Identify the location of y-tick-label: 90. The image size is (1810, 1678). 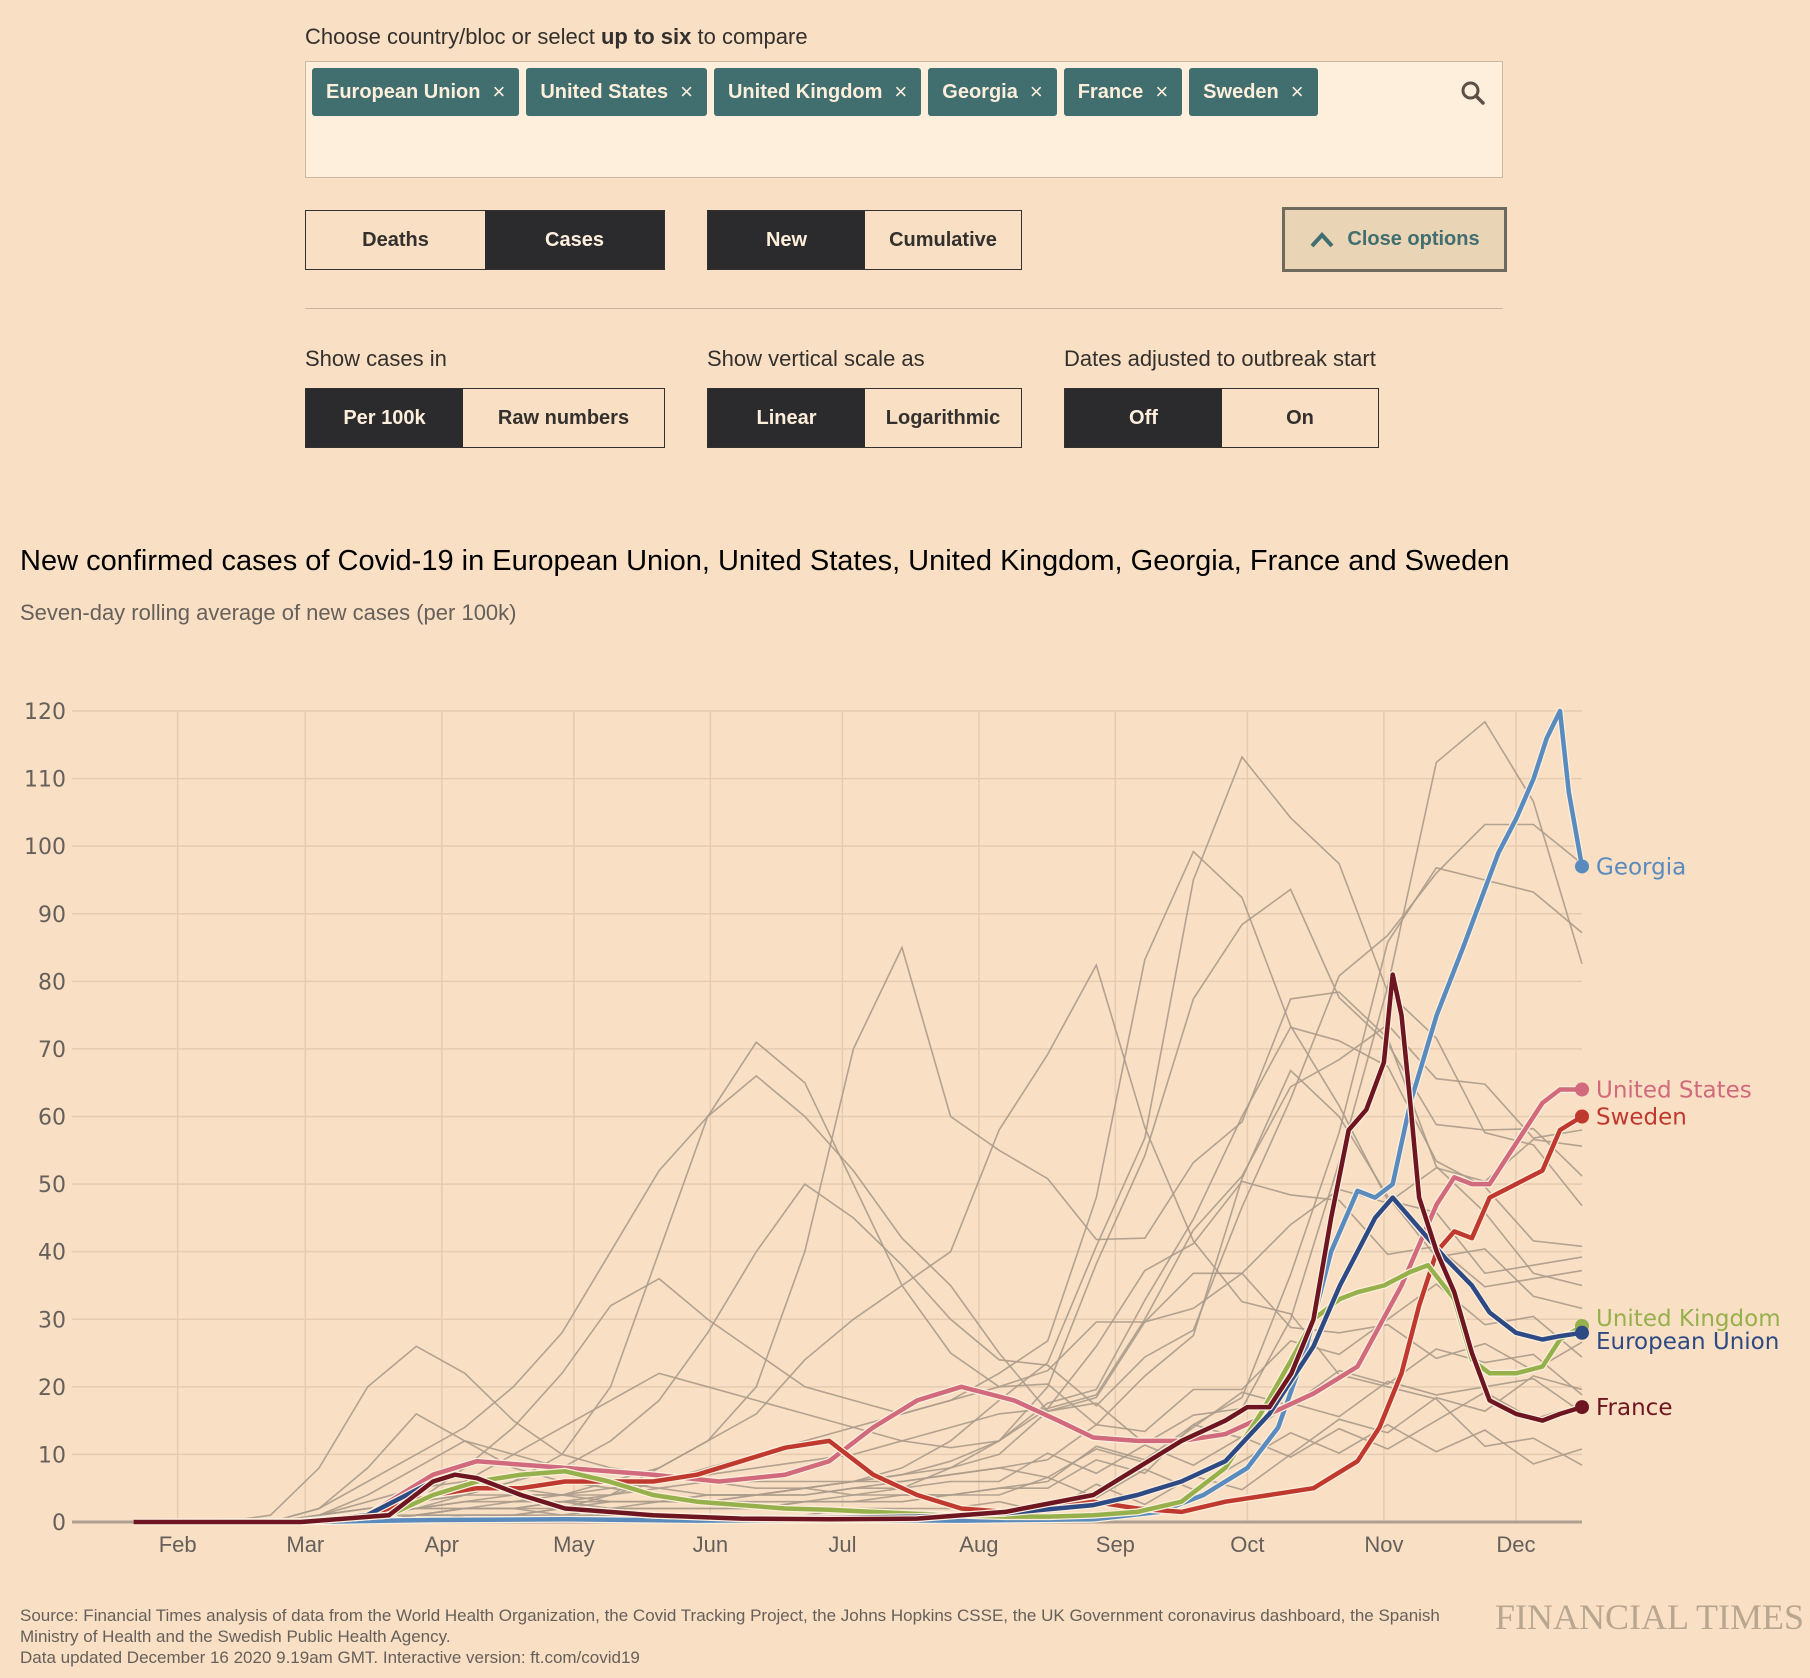
(52, 915).